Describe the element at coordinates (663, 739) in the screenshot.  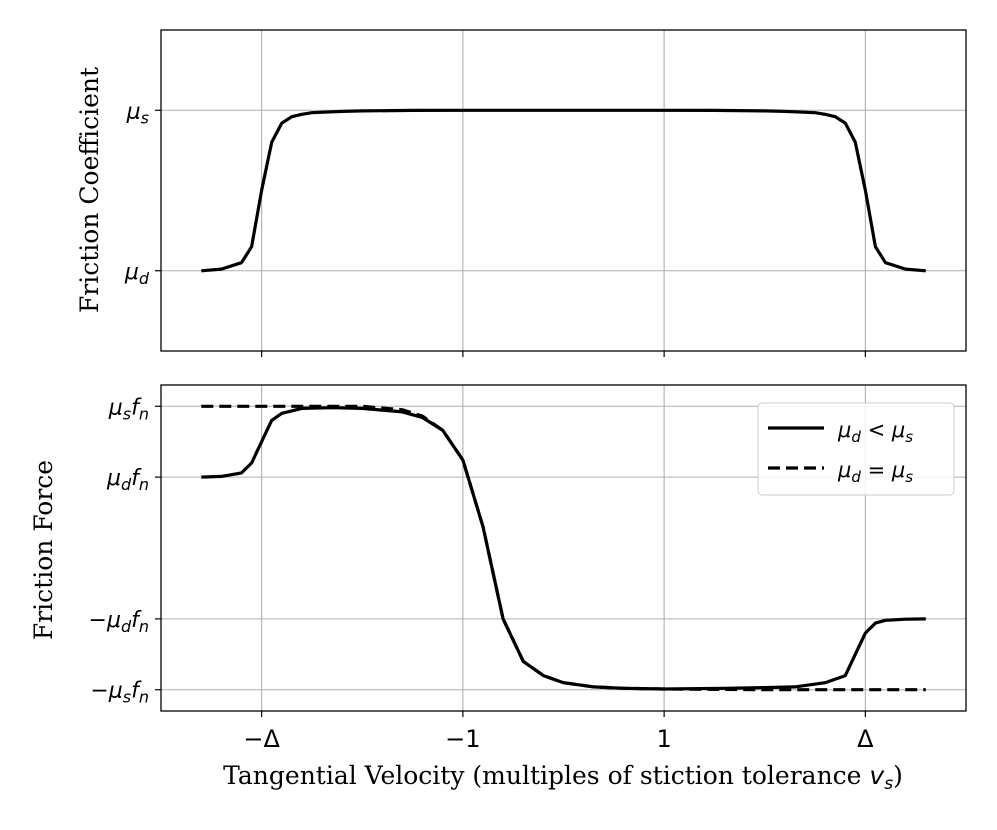
I see `bottom-x-tick-label-2: 1` at that location.